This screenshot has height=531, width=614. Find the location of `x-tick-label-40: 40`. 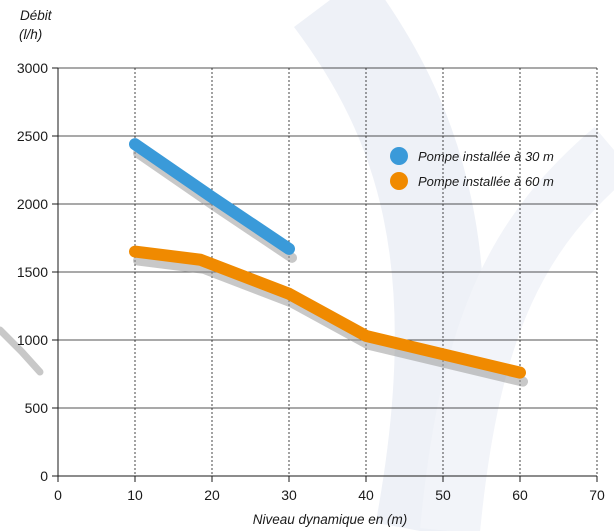

x-tick-label-40: 40 is located at coordinates (366, 495).